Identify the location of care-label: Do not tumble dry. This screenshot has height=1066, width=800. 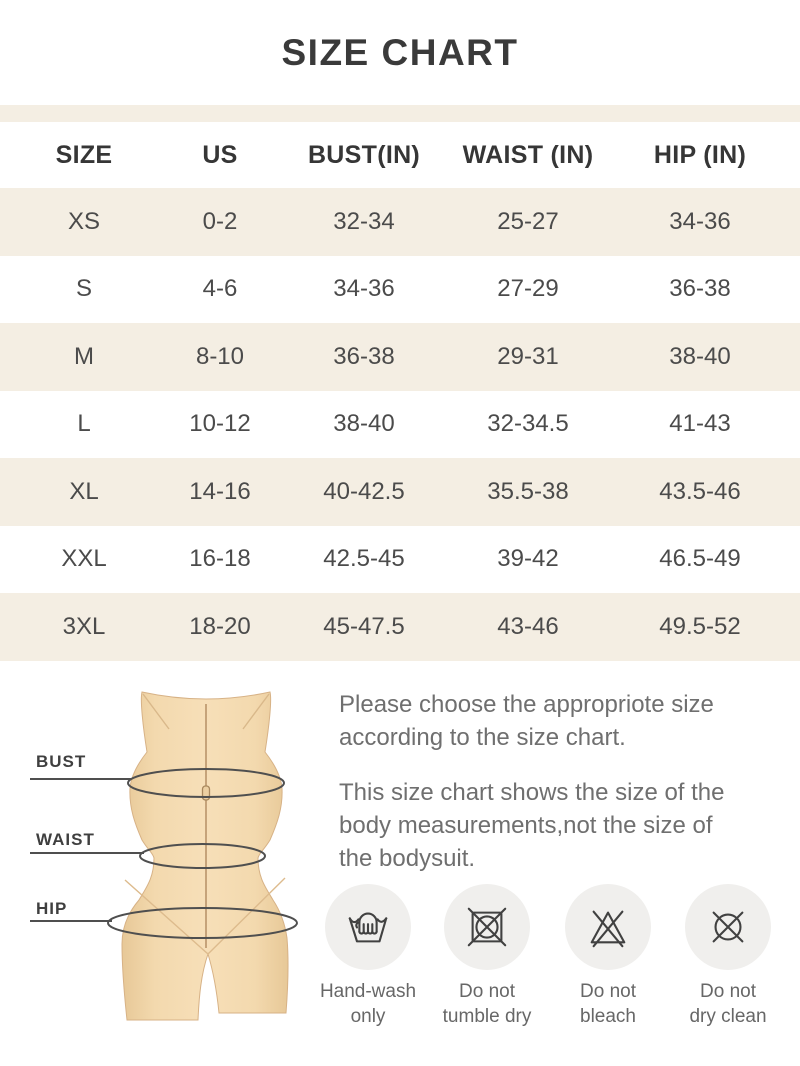
(487, 1004).